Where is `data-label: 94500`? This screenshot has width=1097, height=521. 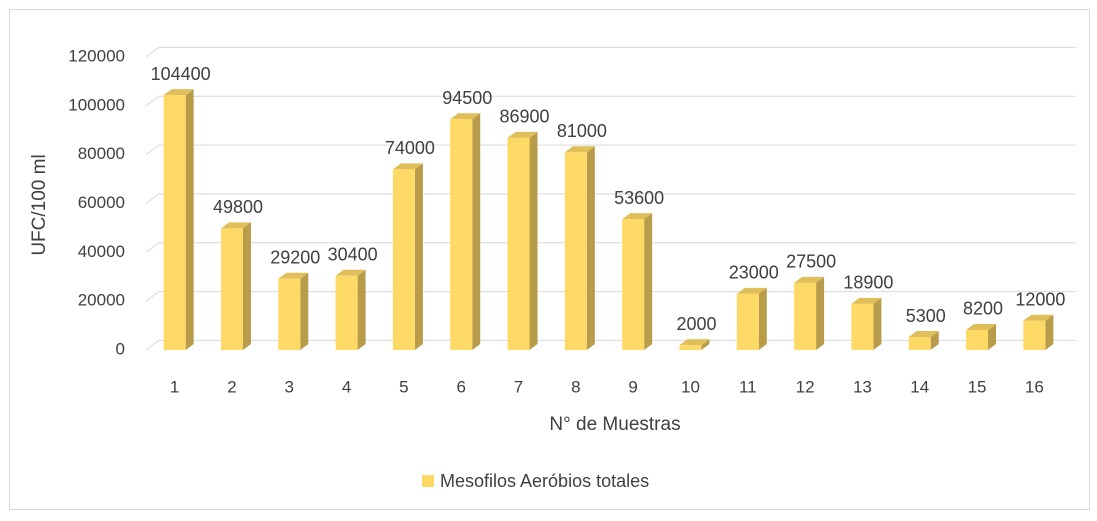
data-label: 94500 is located at coordinates (467, 98).